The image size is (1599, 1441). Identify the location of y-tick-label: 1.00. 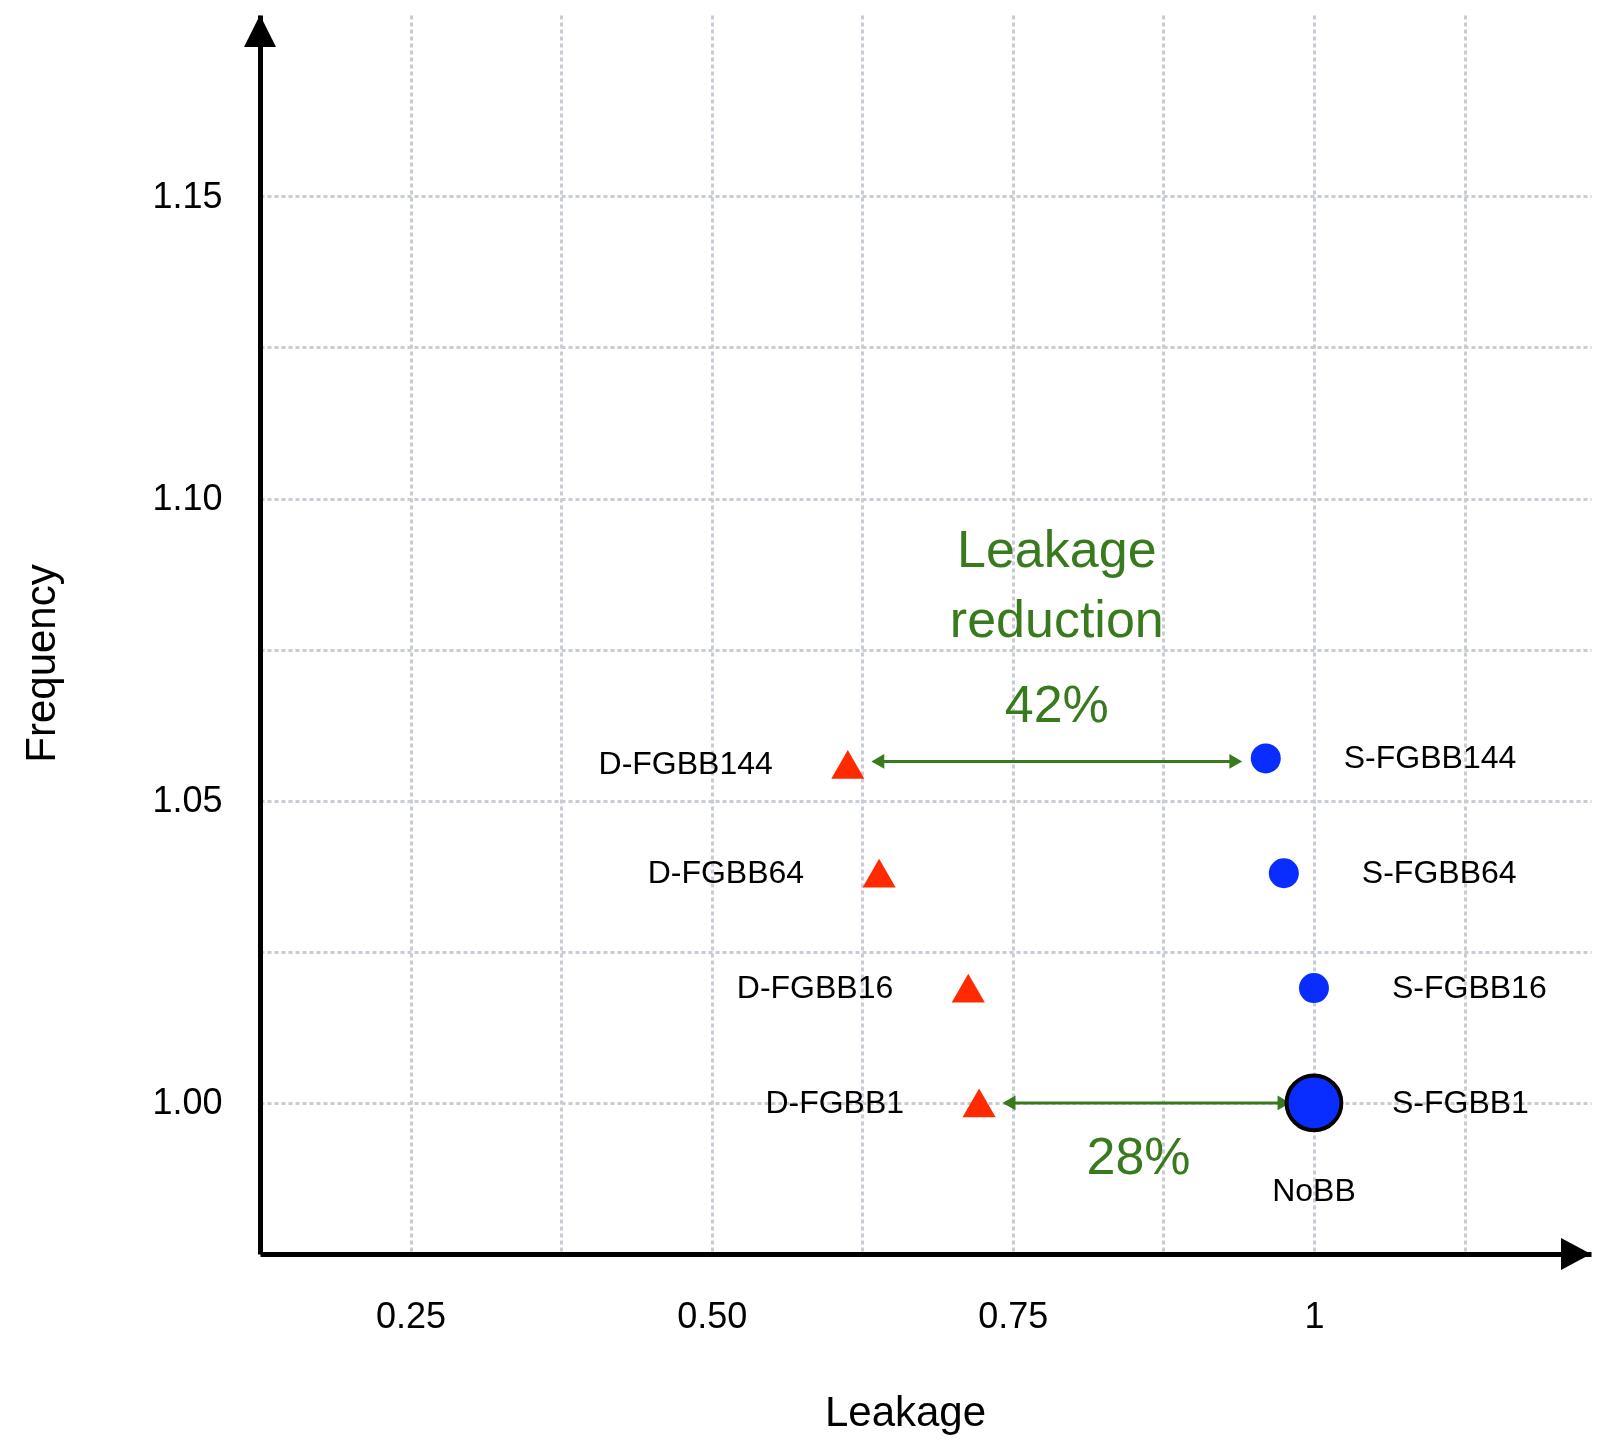
(187, 1102).